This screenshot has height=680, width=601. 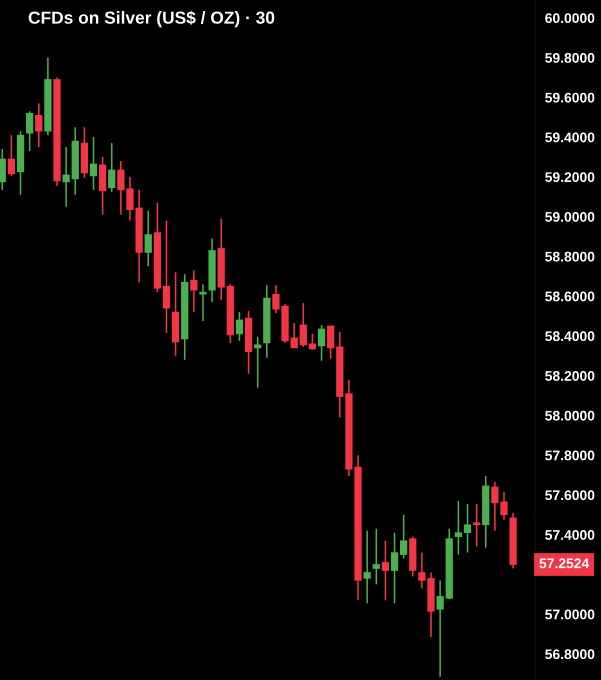 I want to click on text: CFDs on Silver (US$ / OZ) · 30, so click(x=151, y=19).